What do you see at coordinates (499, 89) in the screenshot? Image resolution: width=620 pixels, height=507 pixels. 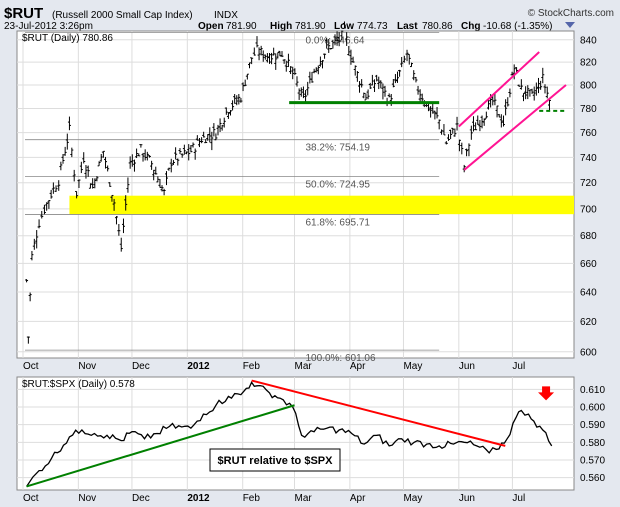 I see `channel-upper-line` at bounding box center [499, 89].